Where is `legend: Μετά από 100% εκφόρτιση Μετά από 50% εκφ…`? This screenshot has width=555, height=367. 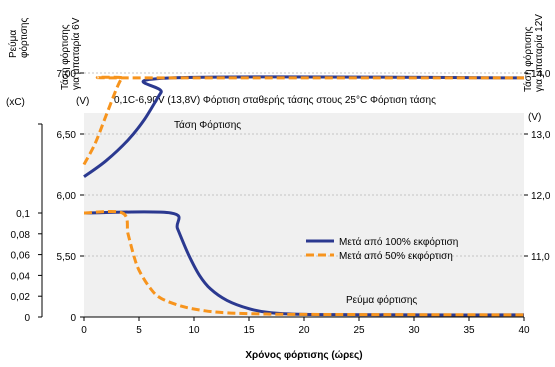 legend: Μετά από 100% εκφόρτιση Μετά από 50% εκφ… is located at coordinates (382, 249).